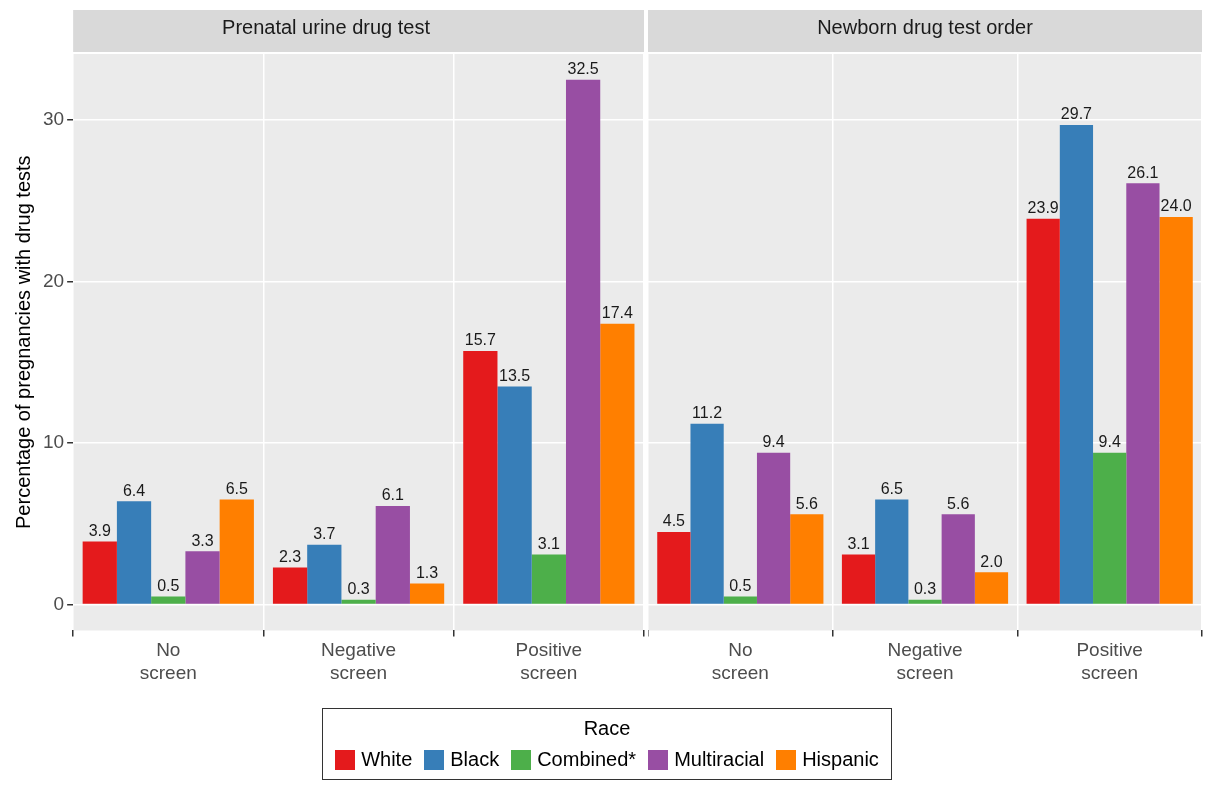 This screenshot has height=806, width=1214. What do you see at coordinates (1043, 208) in the screenshot?
I see `data-label: 23.9` at bounding box center [1043, 208].